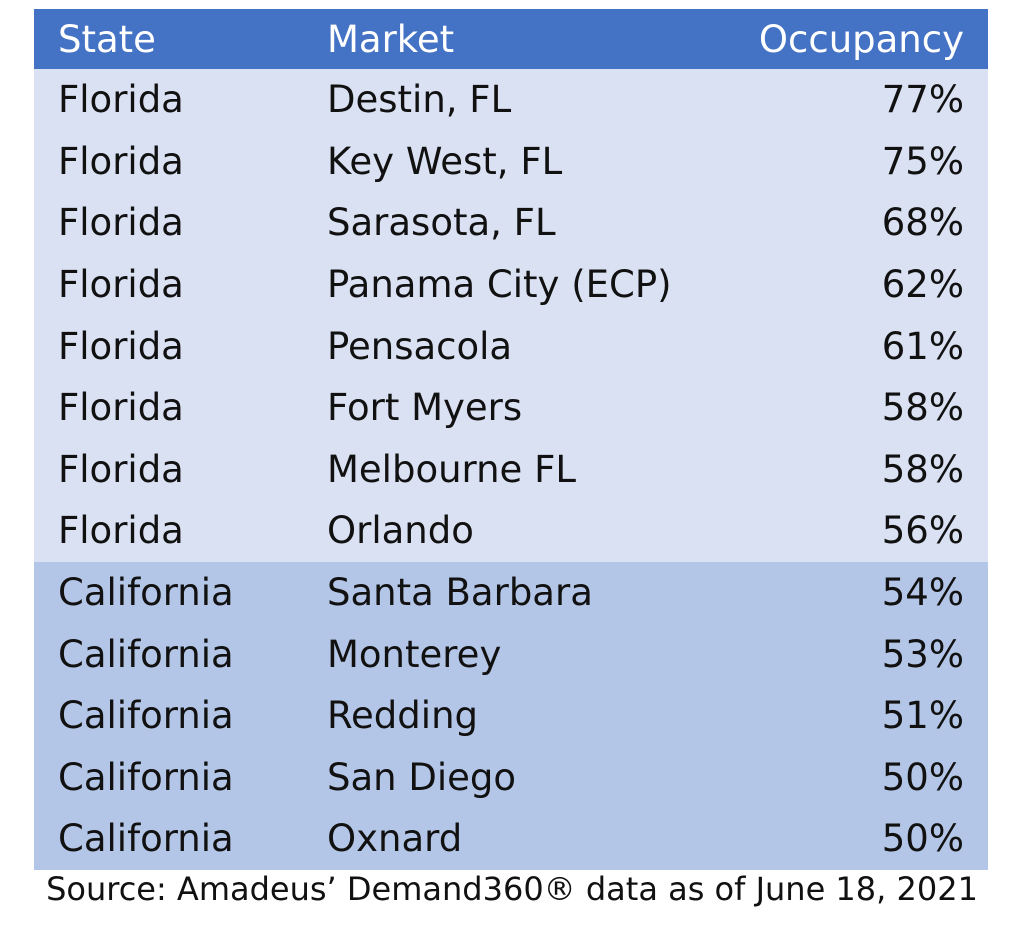 This screenshot has width=1024, height=926. I want to click on cell-market: Key West, FL, so click(445, 161).